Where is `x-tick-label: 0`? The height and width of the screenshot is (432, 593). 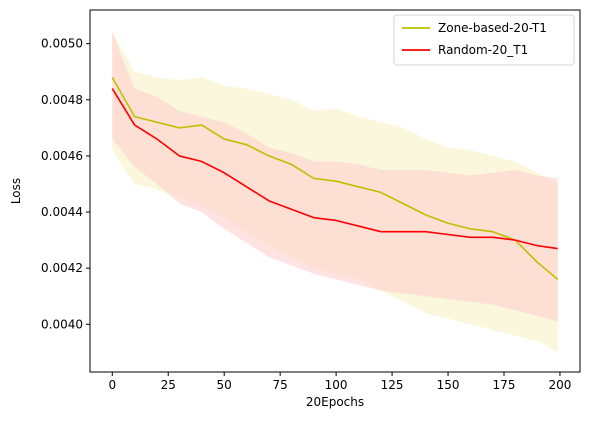
x-tick-label: 0 is located at coordinates (112, 385).